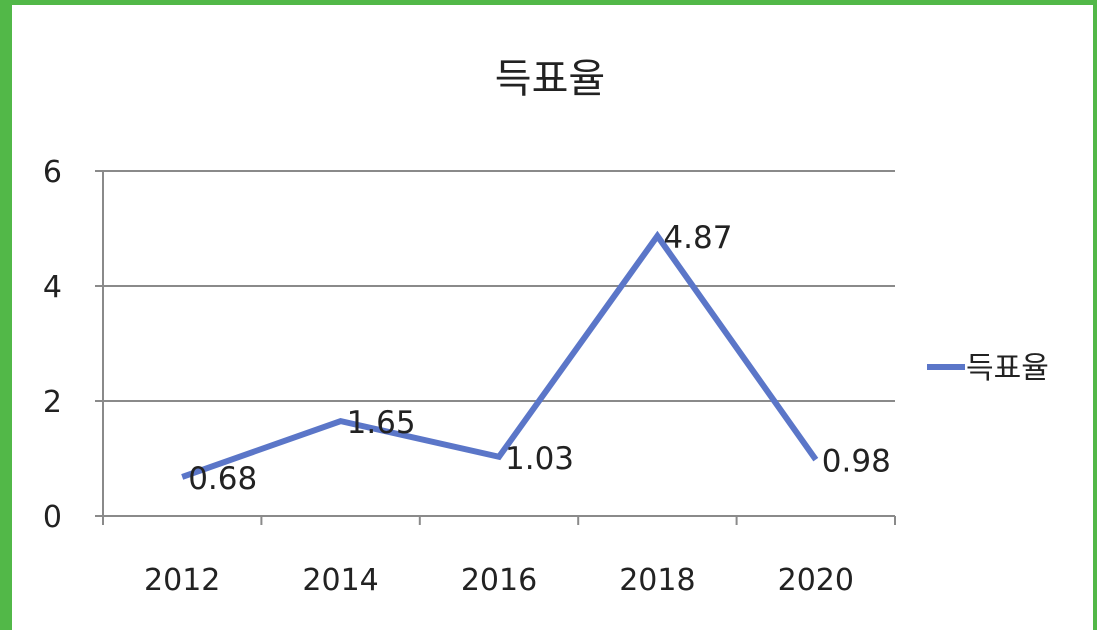 The image size is (1097, 630). What do you see at coordinates (1007, 368) in the screenshot?
I see `legend-label: 득표율` at bounding box center [1007, 368].